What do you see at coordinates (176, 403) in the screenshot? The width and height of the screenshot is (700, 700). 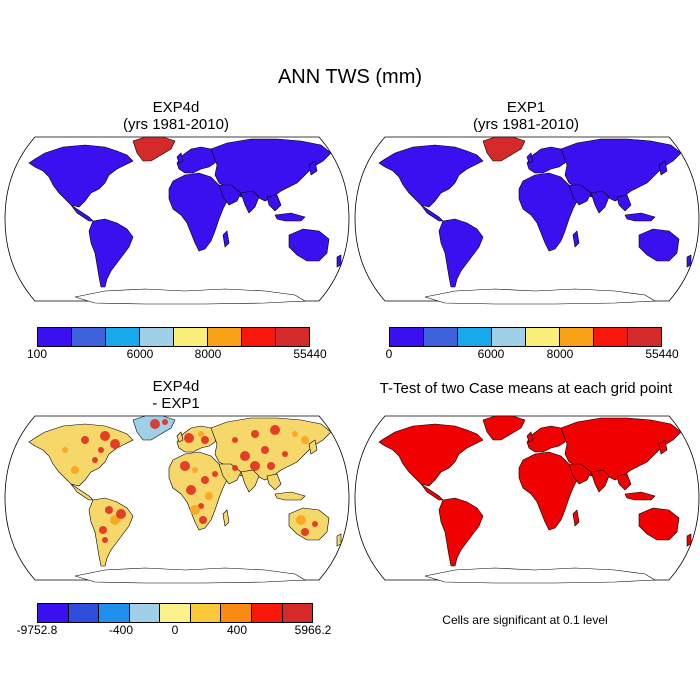 I see `panel-title-line2: - EXP1` at bounding box center [176, 403].